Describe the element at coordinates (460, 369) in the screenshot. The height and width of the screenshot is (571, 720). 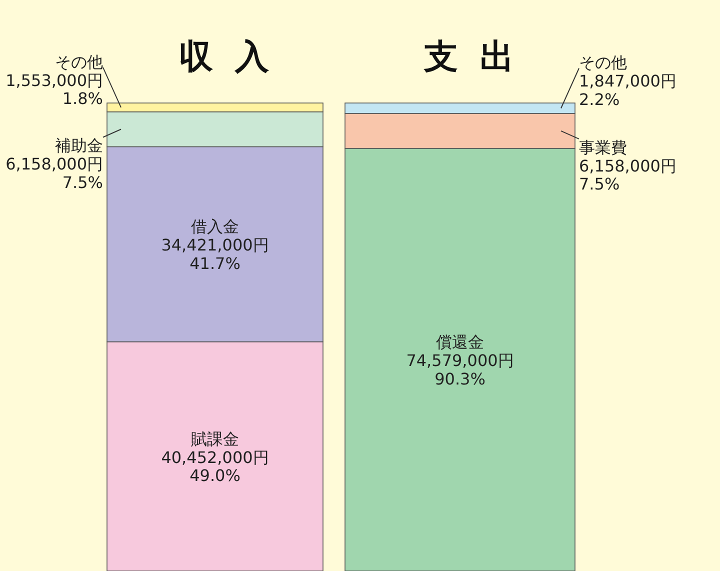
I see `data-label: 74,579,000円 90.3%` at that location.